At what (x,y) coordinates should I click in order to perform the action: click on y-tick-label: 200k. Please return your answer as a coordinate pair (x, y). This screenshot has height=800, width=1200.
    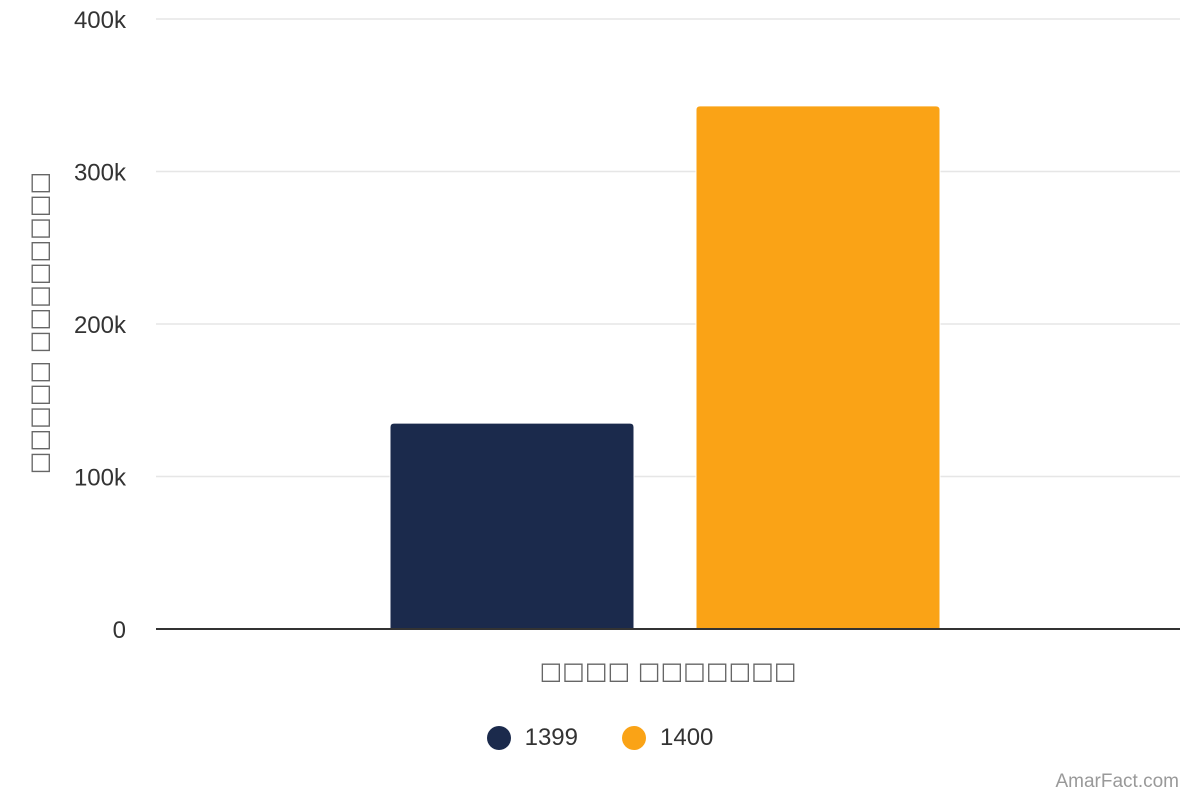
    Looking at the image, I should click on (100, 325).